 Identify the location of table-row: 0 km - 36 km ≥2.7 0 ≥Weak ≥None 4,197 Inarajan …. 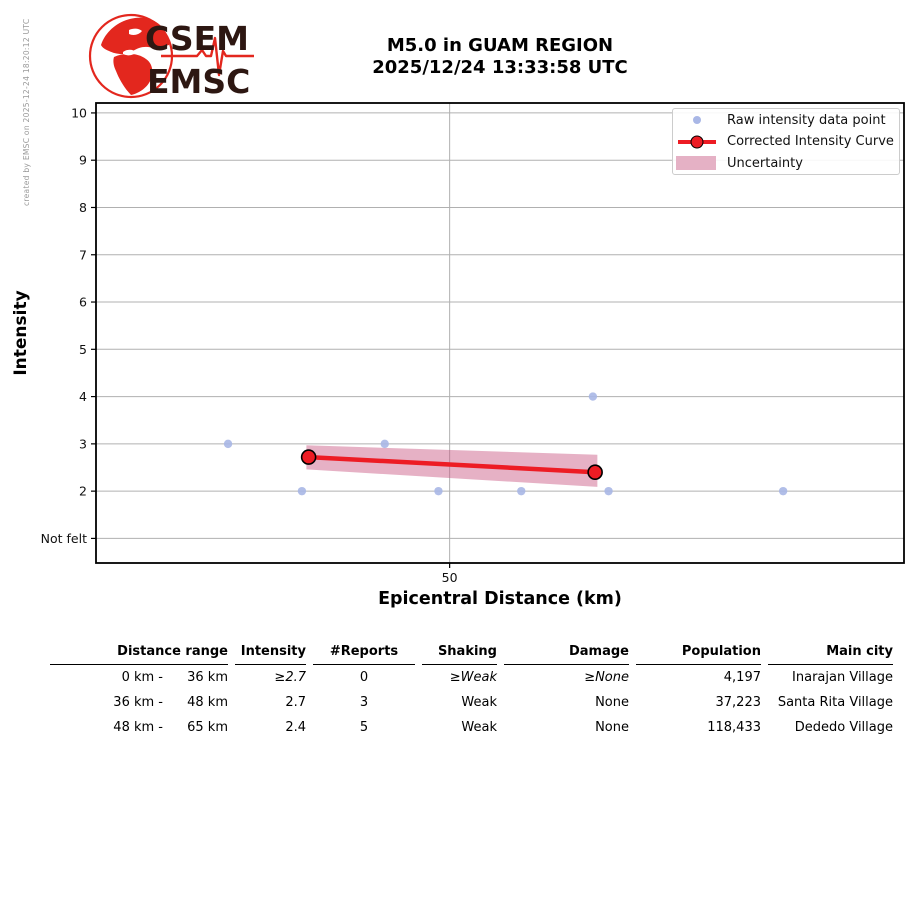
(471, 677).